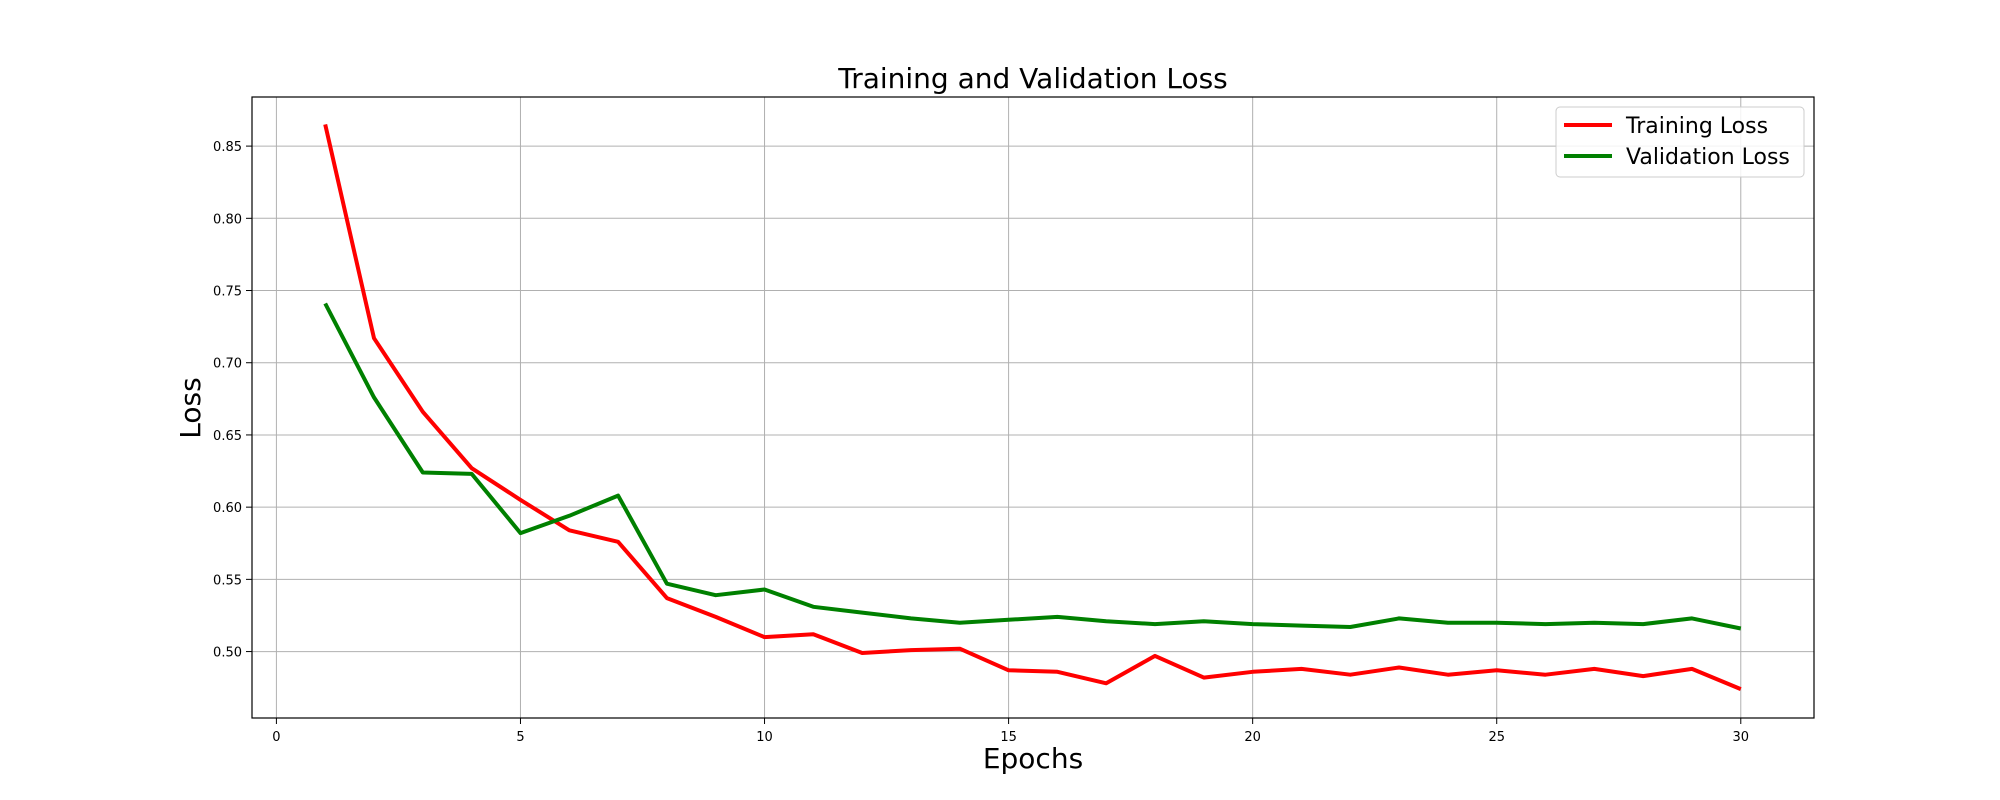 This screenshot has height=800, width=2000. I want to click on x-tick-label: 30, so click(1741, 737).